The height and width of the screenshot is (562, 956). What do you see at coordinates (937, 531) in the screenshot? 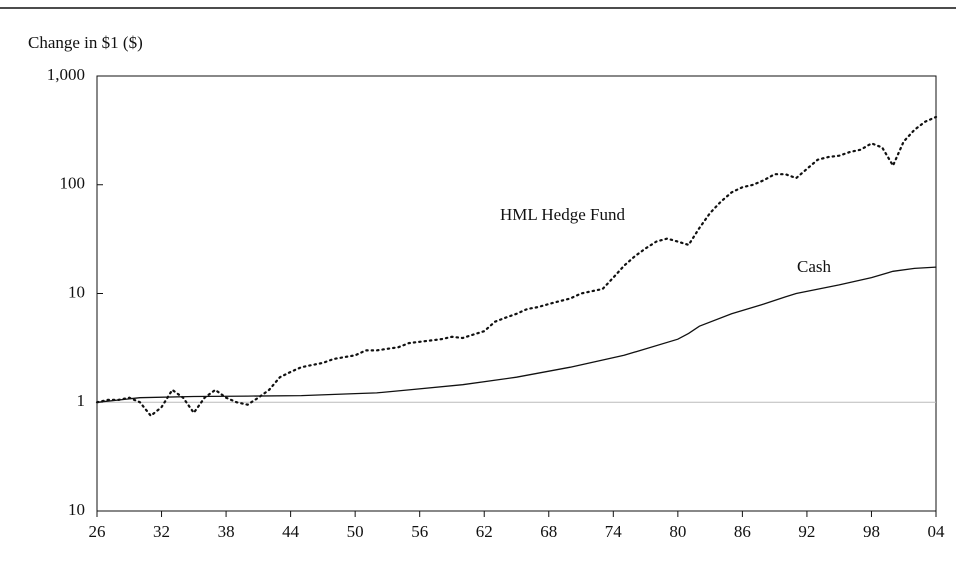
I see `x-tick-label: 04` at bounding box center [937, 531].